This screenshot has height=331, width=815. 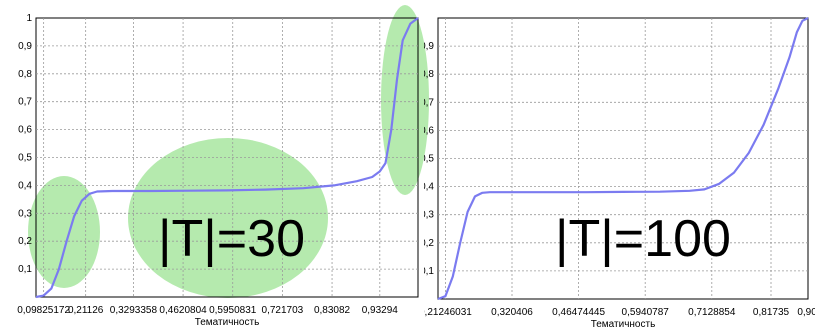 What do you see at coordinates (643, 239) in the screenshot?
I see `chart-annotation: |T|=100` at bounding box center [643, 239].